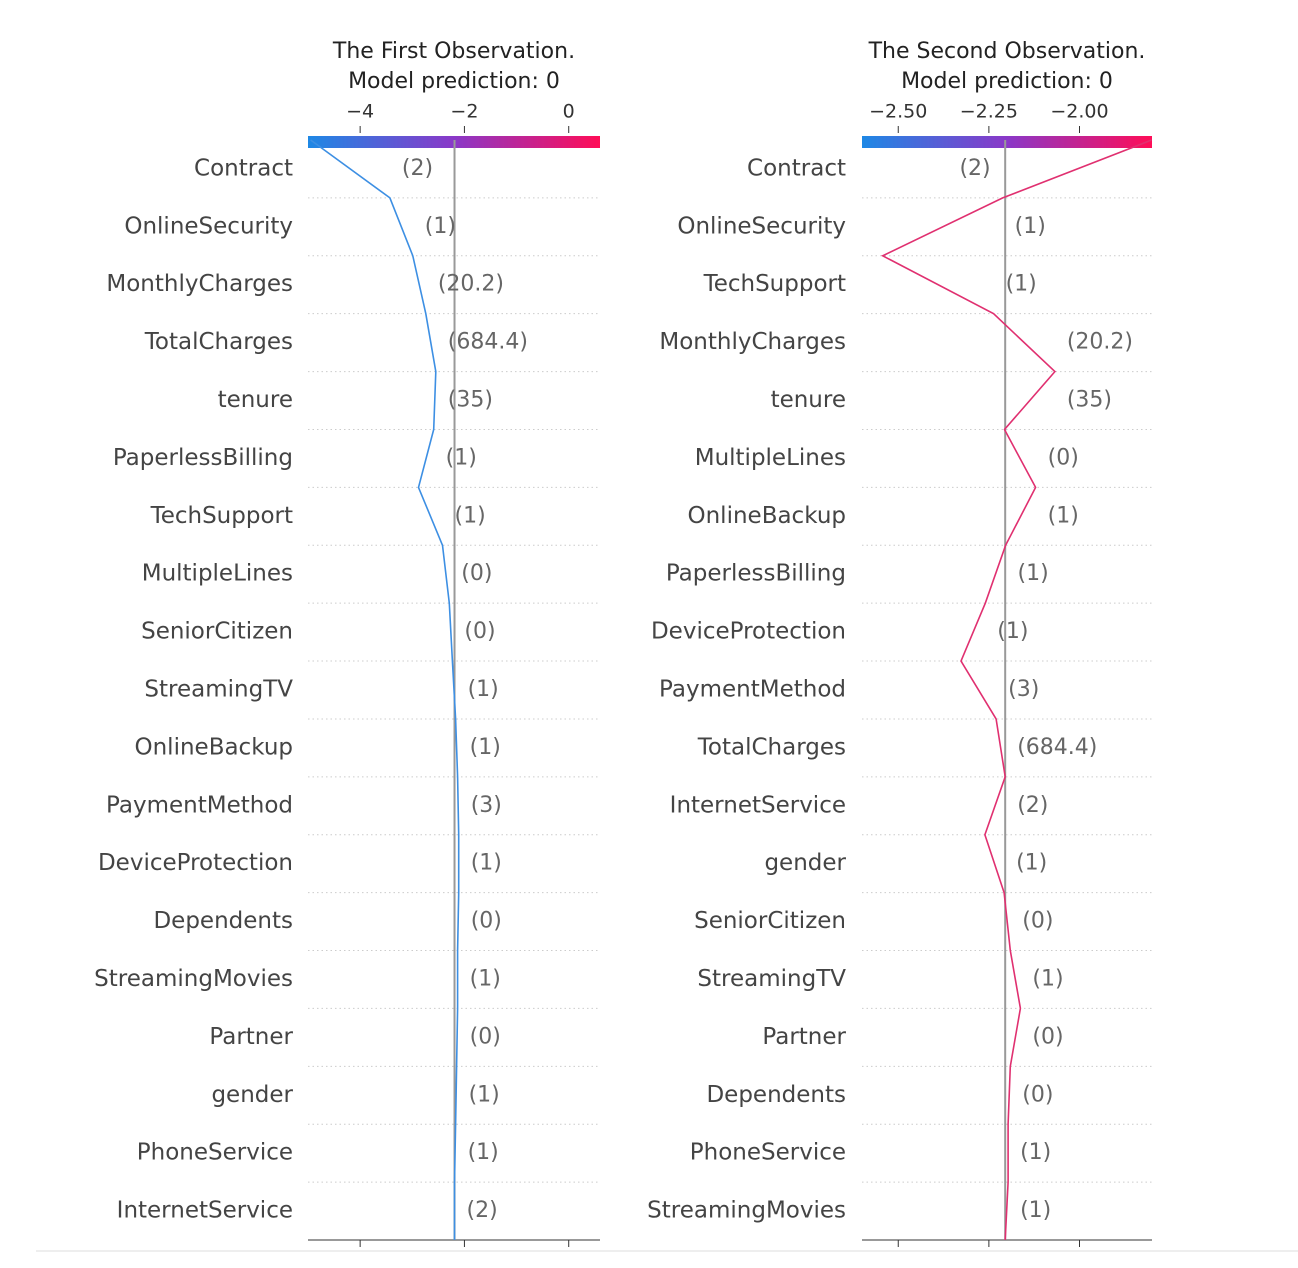 The width and height of the screenshot is (1298, 1268). Describe the element at coordinates (898, 112) in the screenshot. I see `x-tick-label: −2.50` at that location.